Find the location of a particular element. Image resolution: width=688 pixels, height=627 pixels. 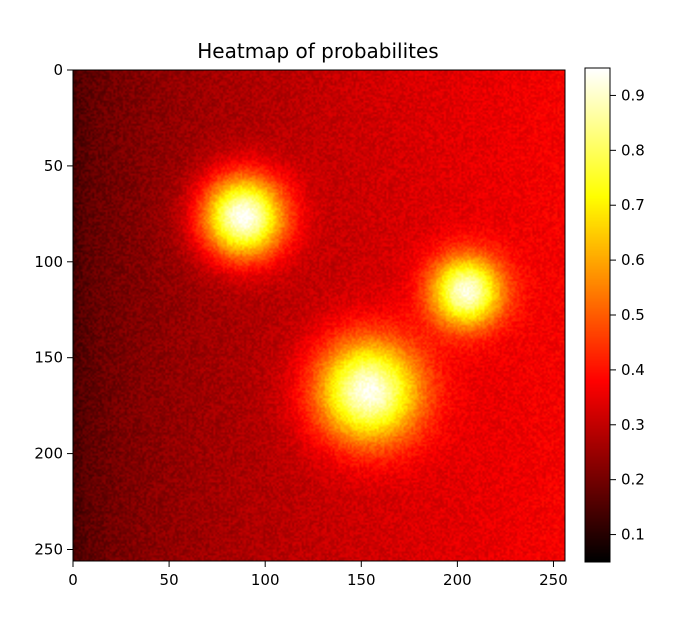

colorbar-axis: 0.1 0.2 0.3 0.4 0.5 0.6 0.7 0.8 0.9 is located at coordinates (627, 315).